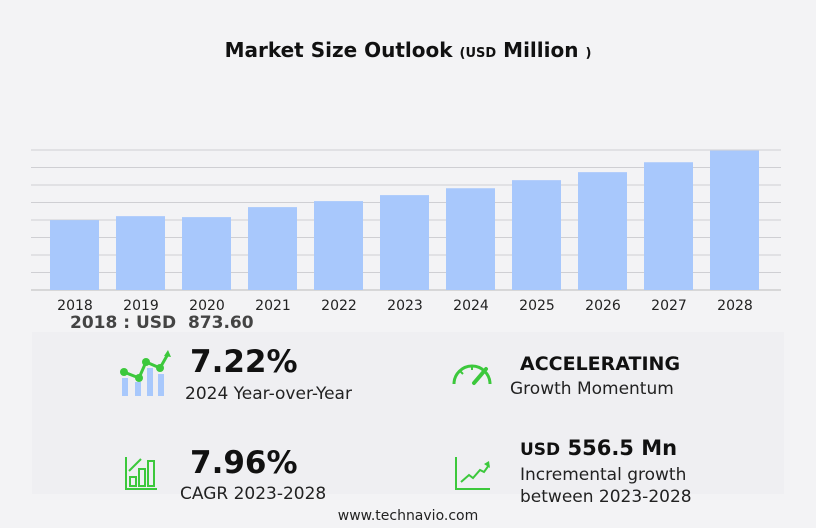 Image resolution: width=816 pixels, height=528 pixels. Describe the element at coordinates (606, 497) in the screenshot. I see `incremental-period: between 2023-2028` at that location.